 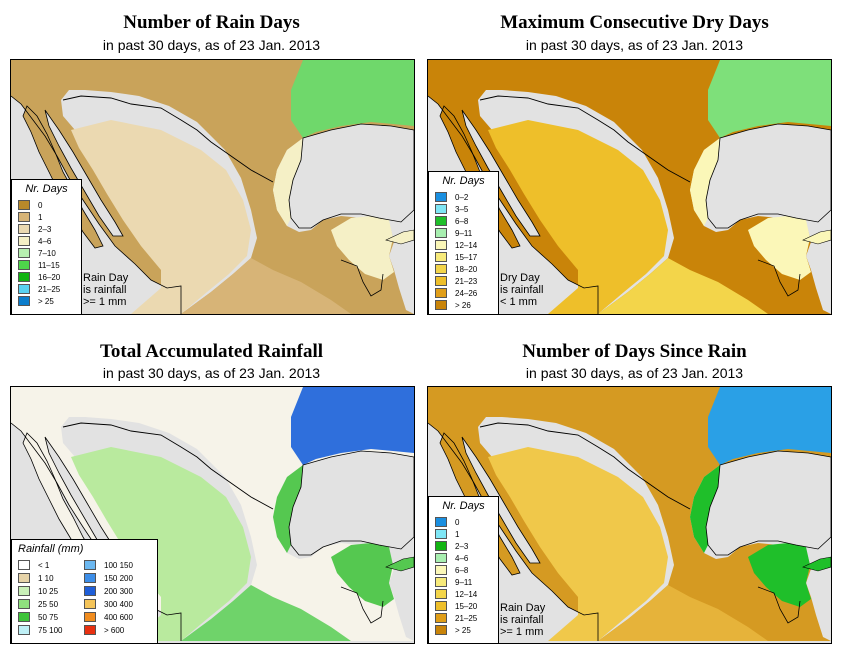 I want to click on legend: Nr. Days 0 1 2–3 4–6 7–10 11–15 16–20 21–25 > 25, so click(x=46, y=247).